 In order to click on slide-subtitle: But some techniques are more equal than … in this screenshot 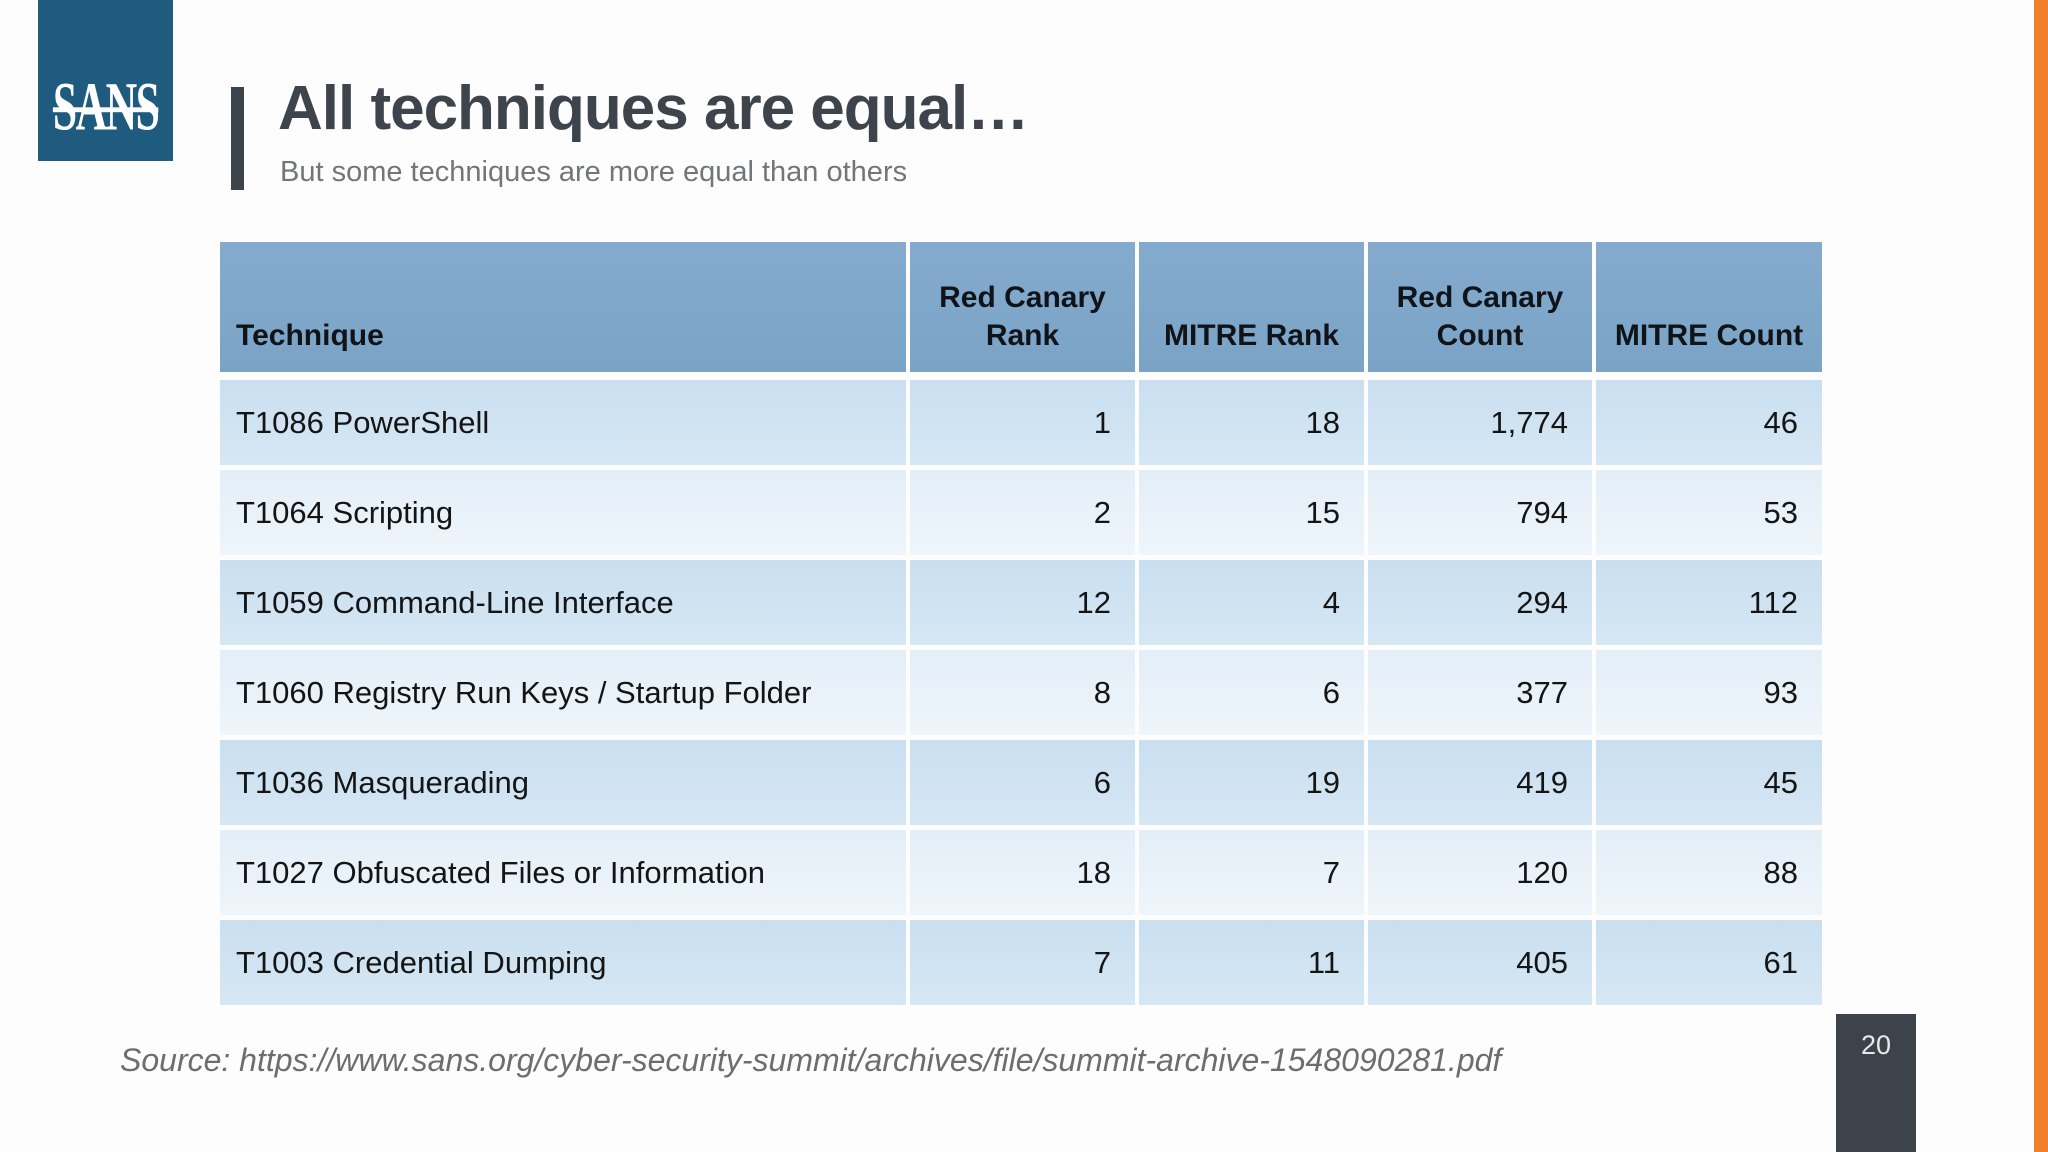, I will do `click(594, 172)`.